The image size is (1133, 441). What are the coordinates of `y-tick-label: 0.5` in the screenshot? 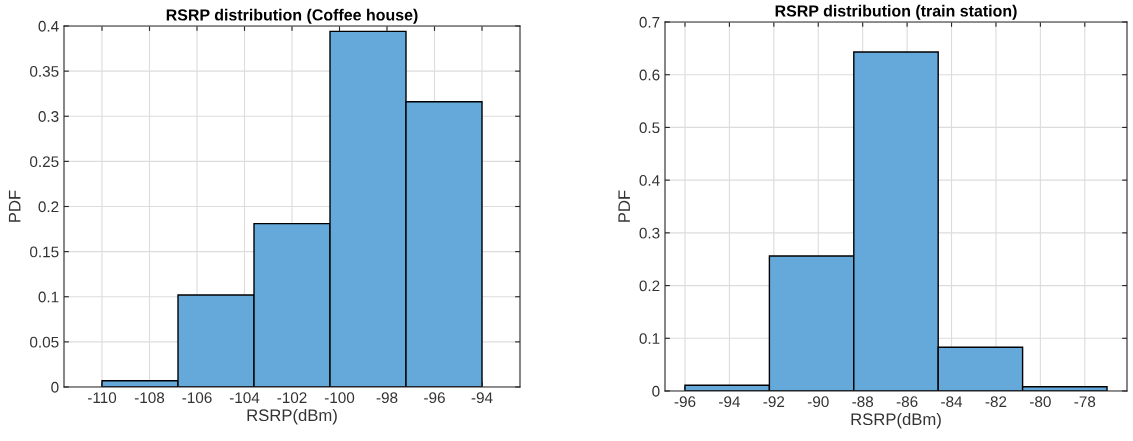 It's located at (649, 128).